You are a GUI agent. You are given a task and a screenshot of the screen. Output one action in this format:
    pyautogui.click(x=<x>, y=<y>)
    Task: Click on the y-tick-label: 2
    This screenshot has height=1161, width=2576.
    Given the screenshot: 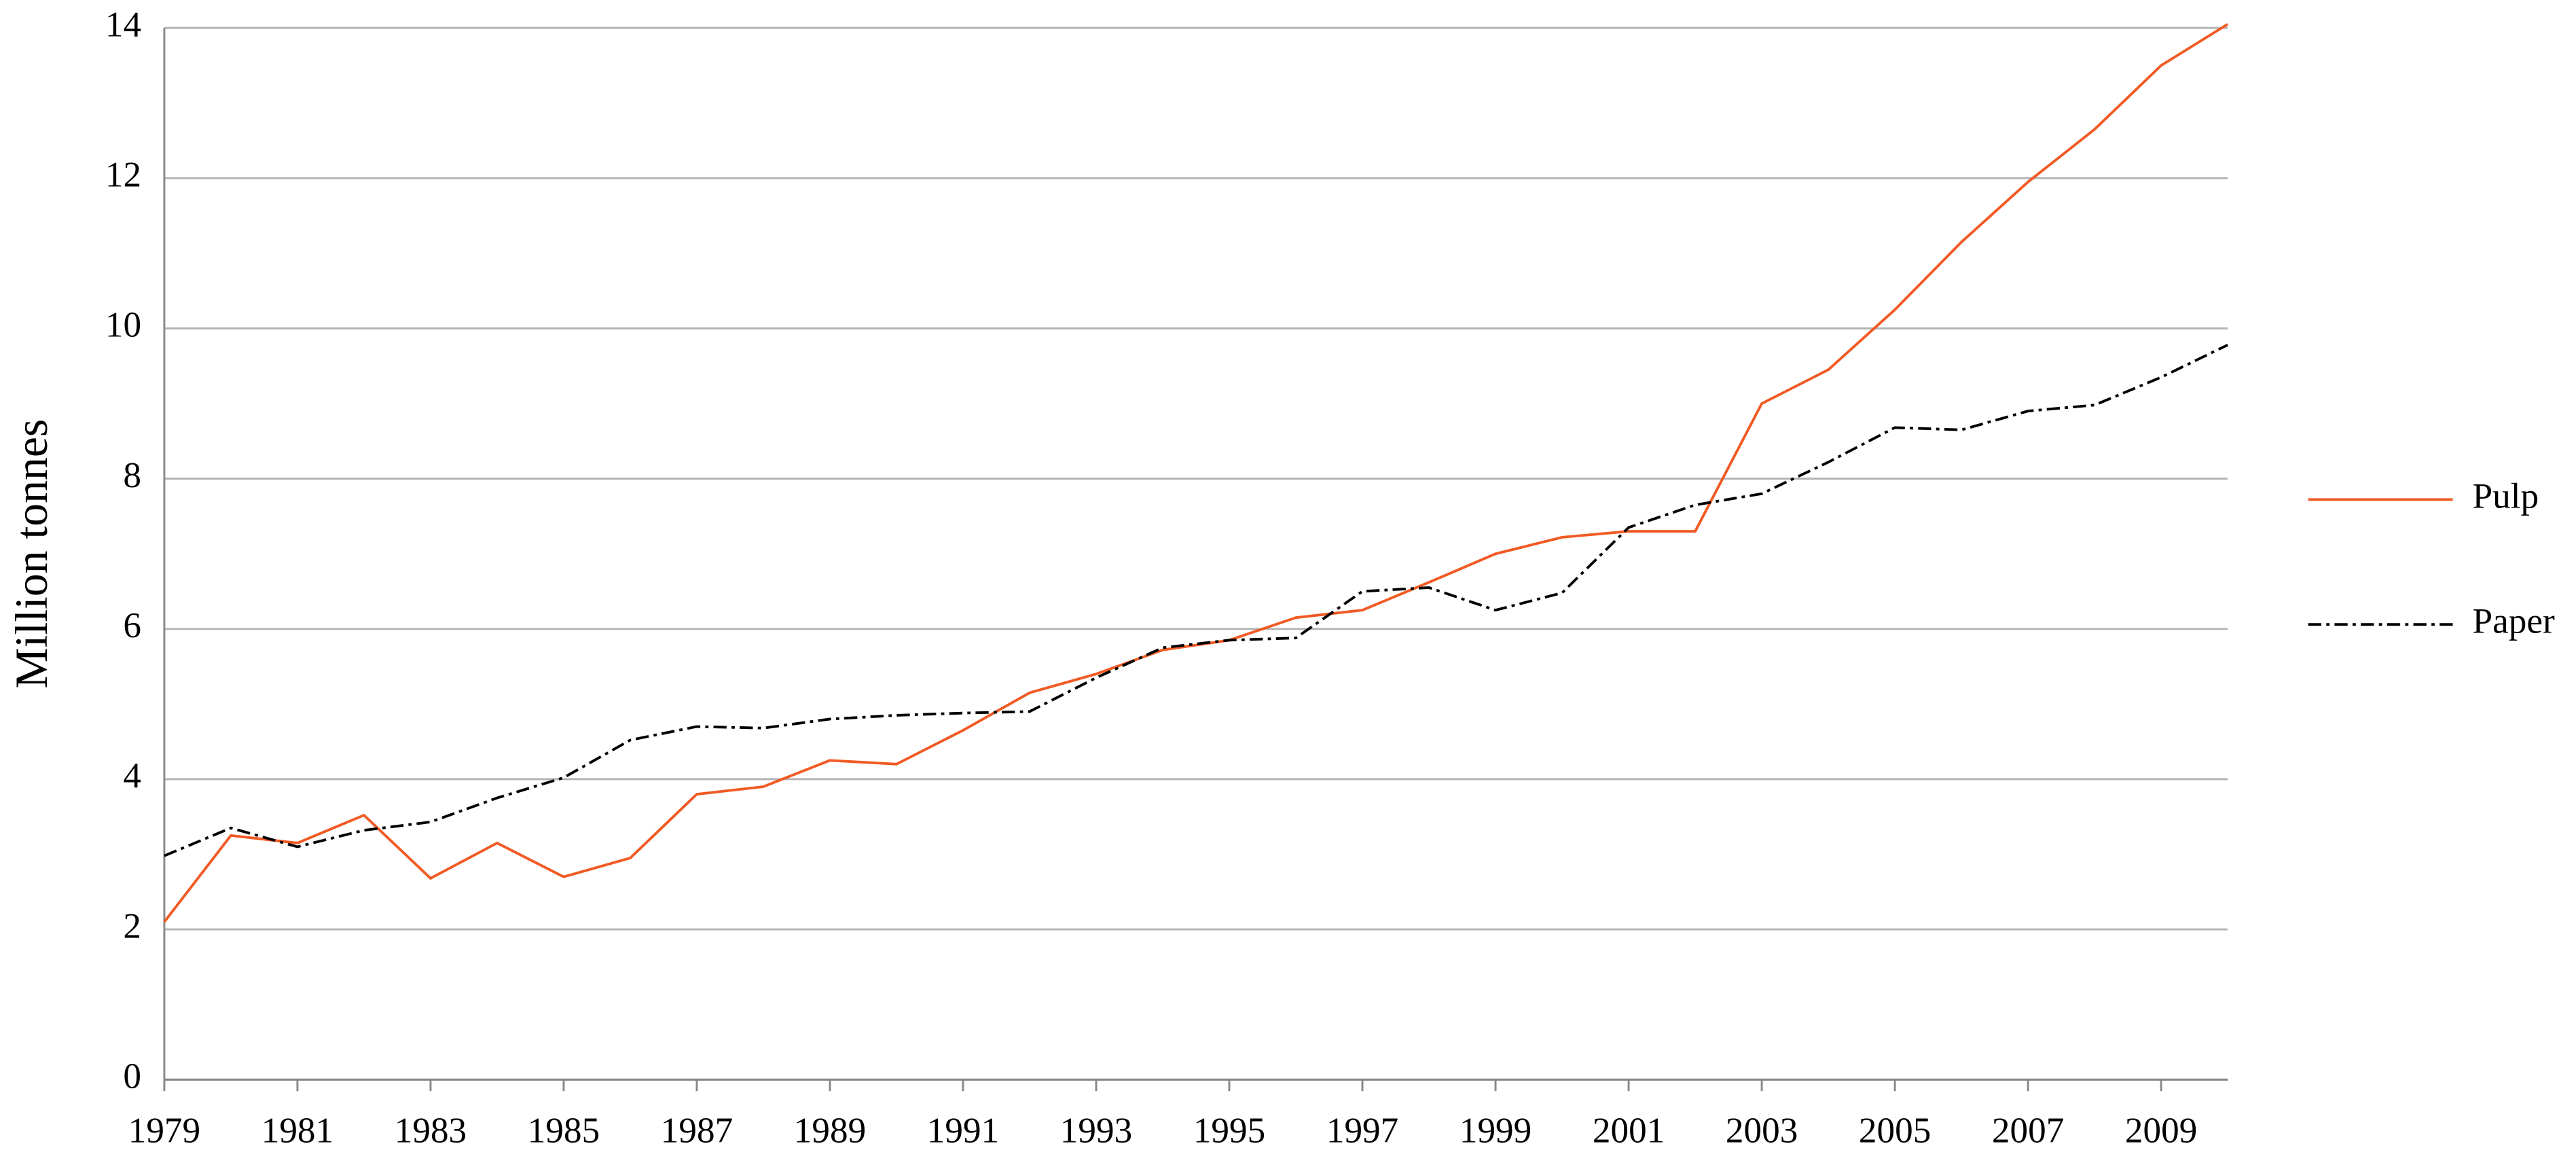 What is the action you would take?
    pyautogui.click(x=132, y=926)
    